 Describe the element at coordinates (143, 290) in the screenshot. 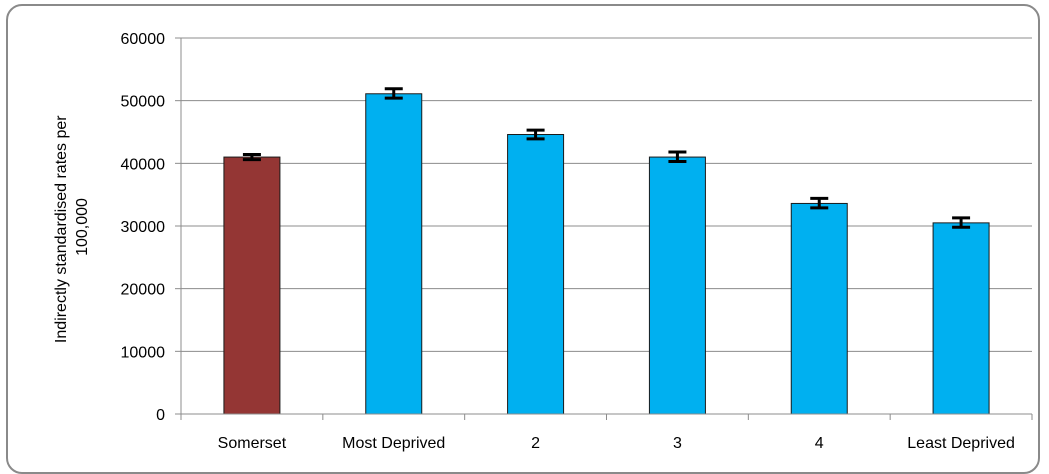

I see `y-tick-label: 20000` at that location.